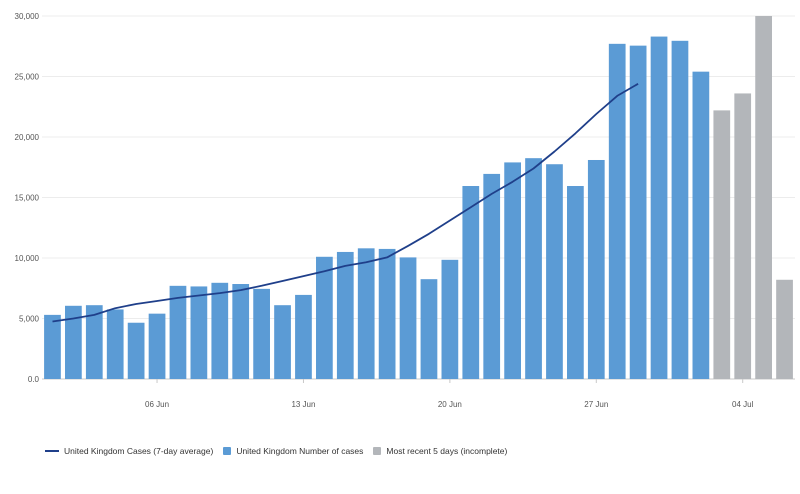  I want to click on legend-label-average: United Kingdom Cases (7-day average), so click(139, 451).